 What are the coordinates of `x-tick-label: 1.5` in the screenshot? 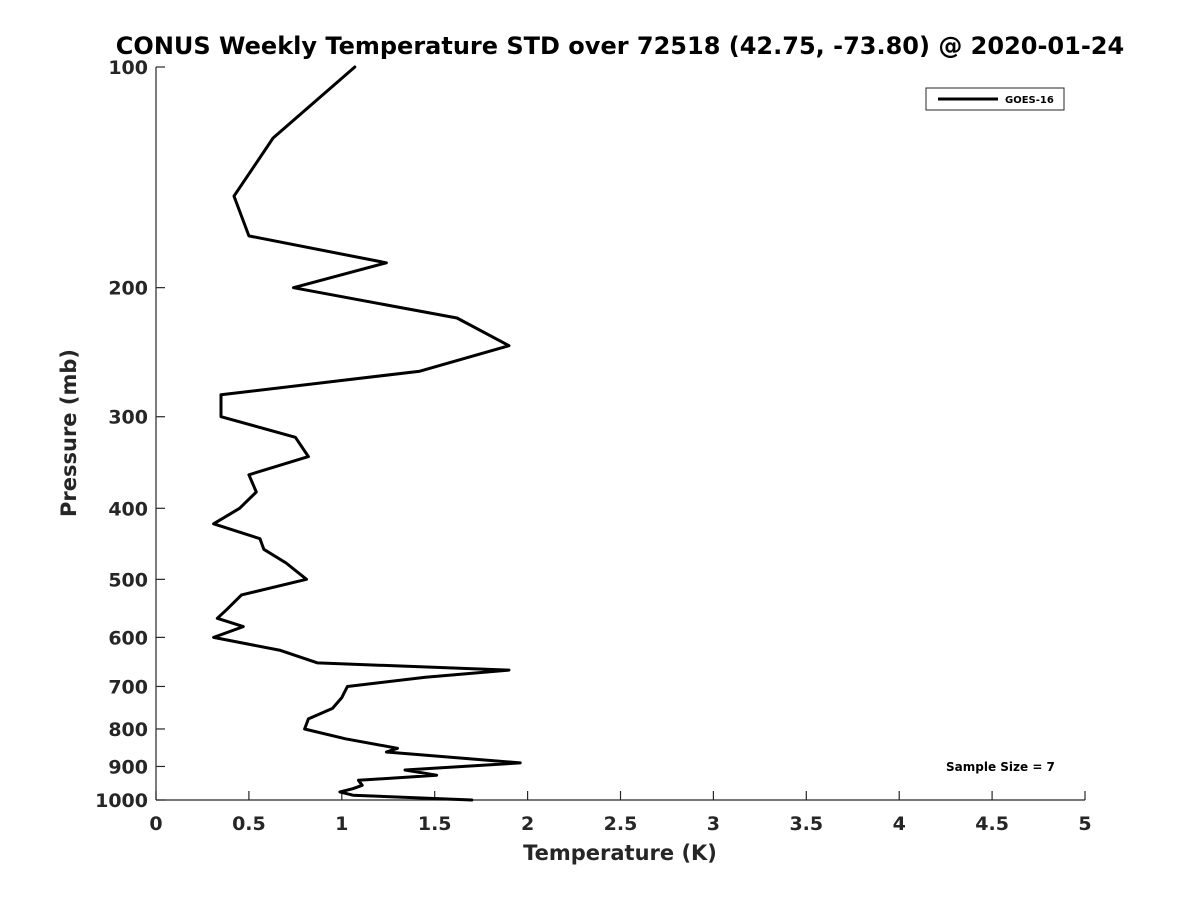 It's located at (435, 824).